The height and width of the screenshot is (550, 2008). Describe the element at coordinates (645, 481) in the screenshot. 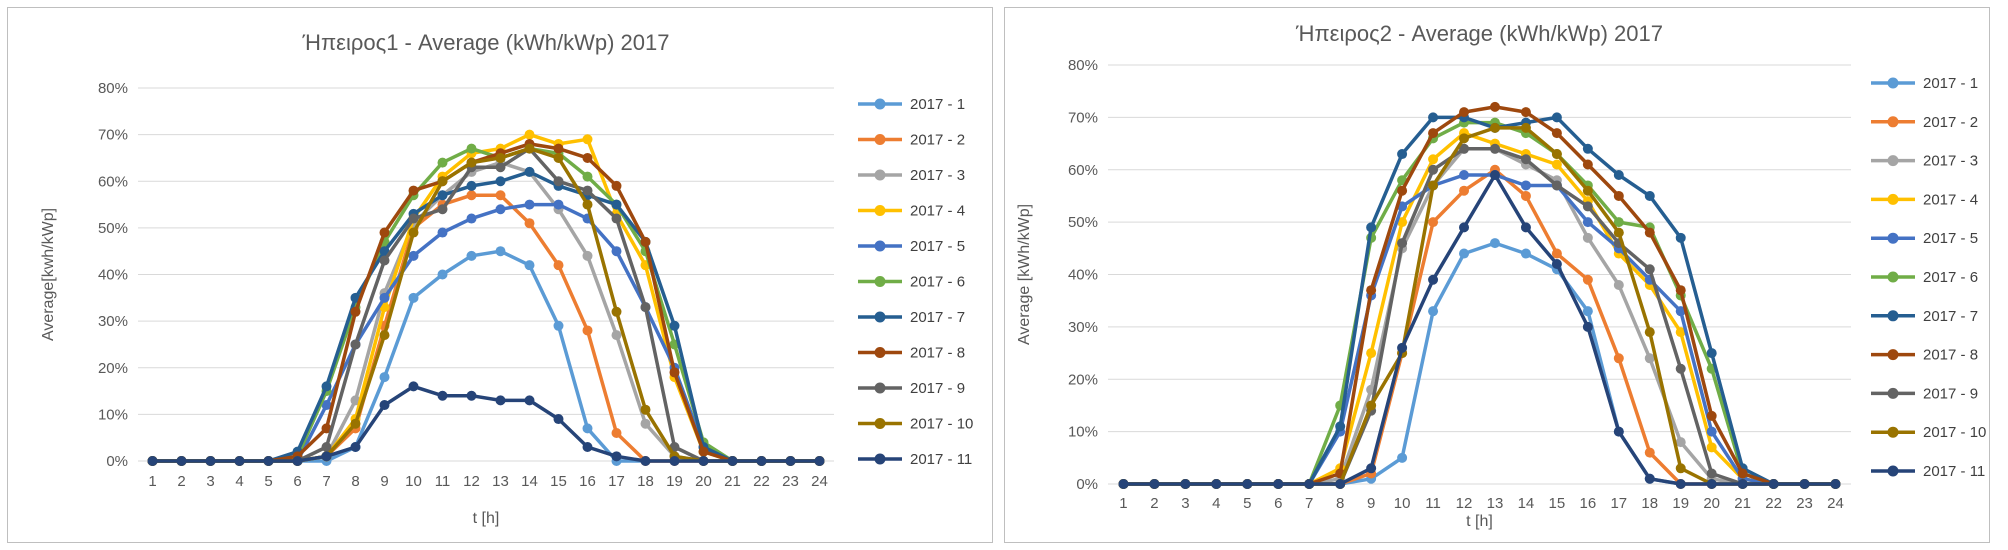

I see `x-tick-label: 18` at that location.